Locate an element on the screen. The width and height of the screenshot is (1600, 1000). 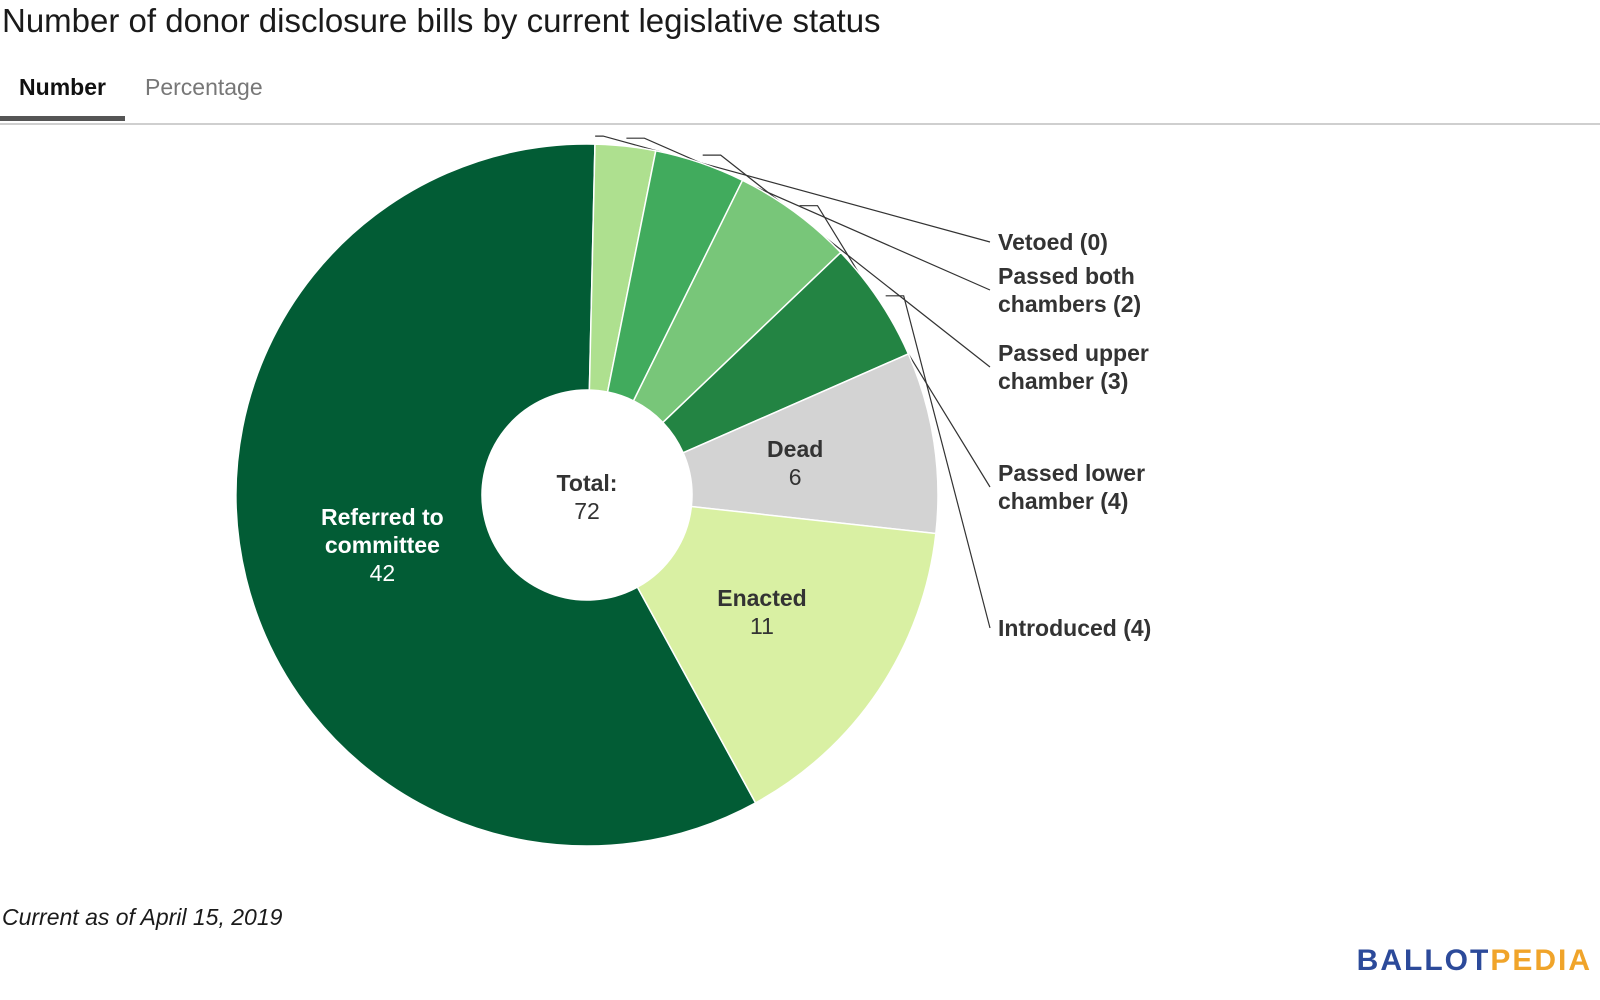
ballotpedia-logo: BALLOTPEDIA is located at coordinates (1474, 960).